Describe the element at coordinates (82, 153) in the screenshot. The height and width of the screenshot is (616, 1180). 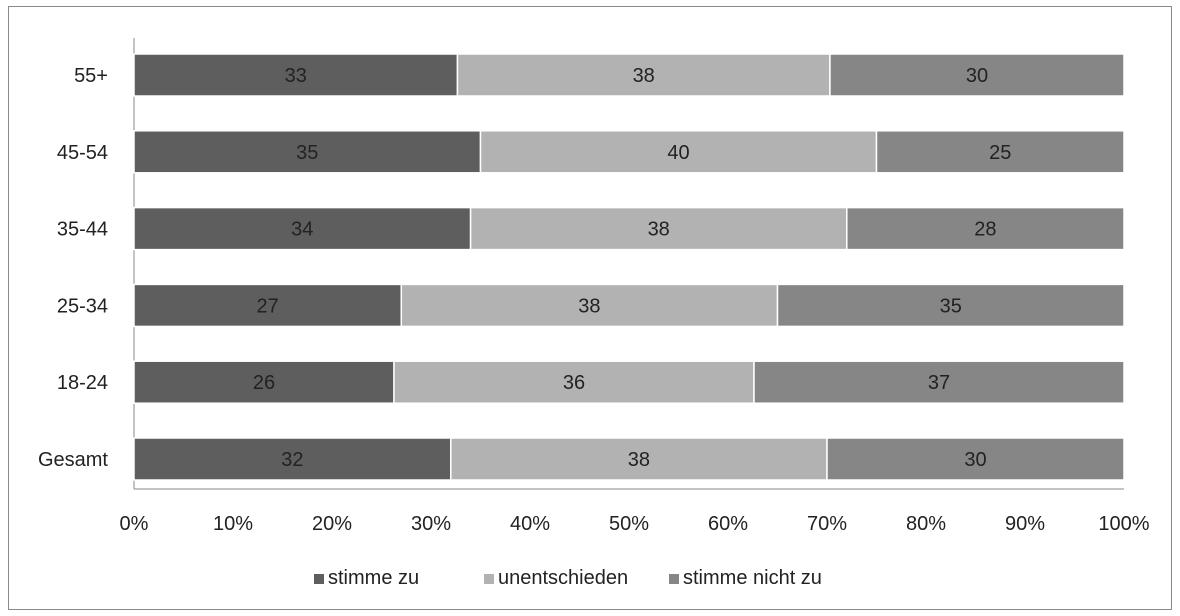
I see `category-label: 45-54` at that location.